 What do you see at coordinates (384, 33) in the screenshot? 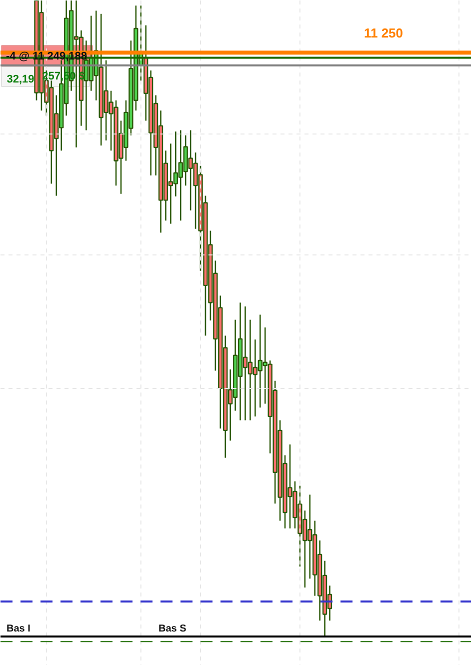
I see `text: 11 250` at bounding box center [384, 33].